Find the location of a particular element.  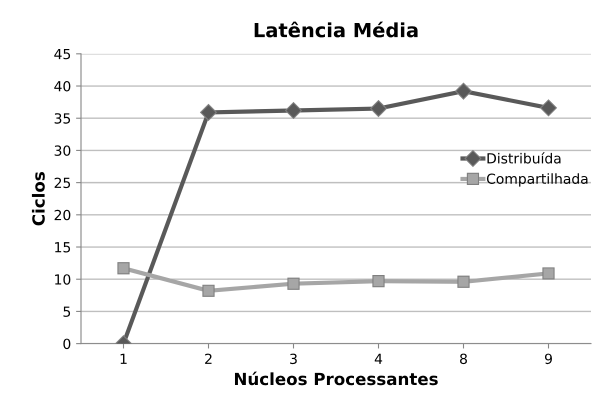

x-tick-label: 2 is located at coordinates (208, 359).